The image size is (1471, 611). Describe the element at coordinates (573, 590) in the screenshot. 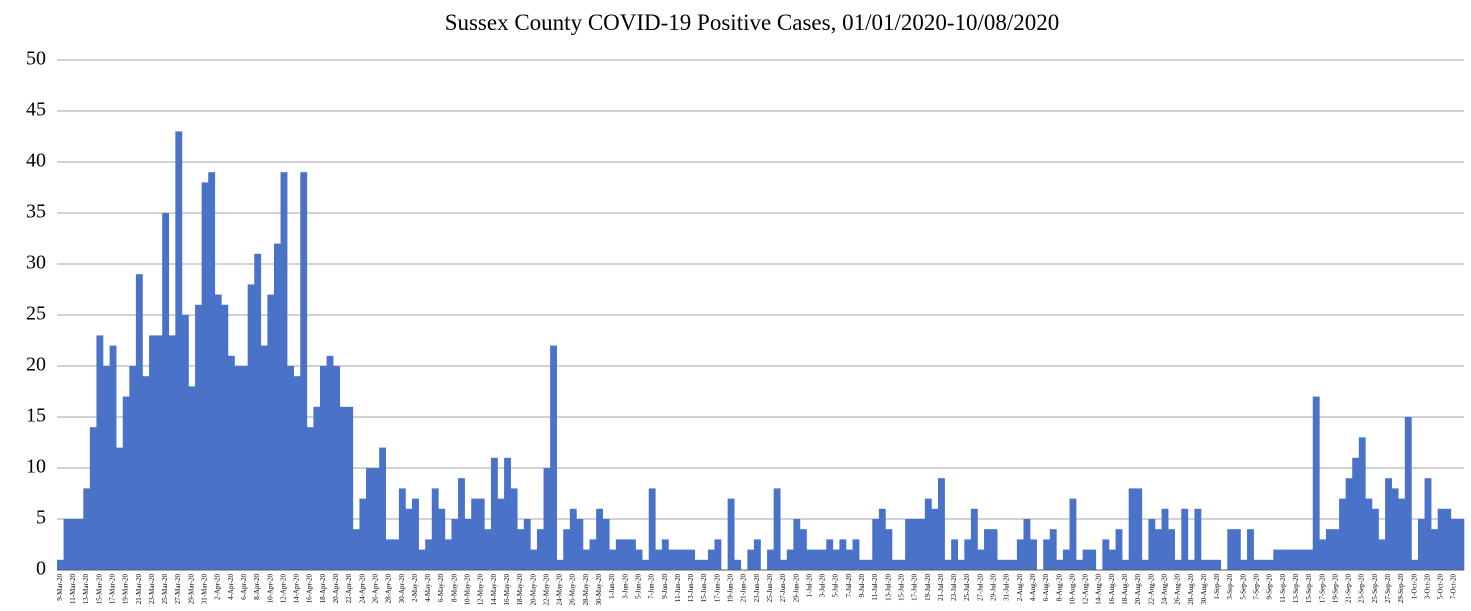

I see `x-tick-label: 26-May-20` at that location.